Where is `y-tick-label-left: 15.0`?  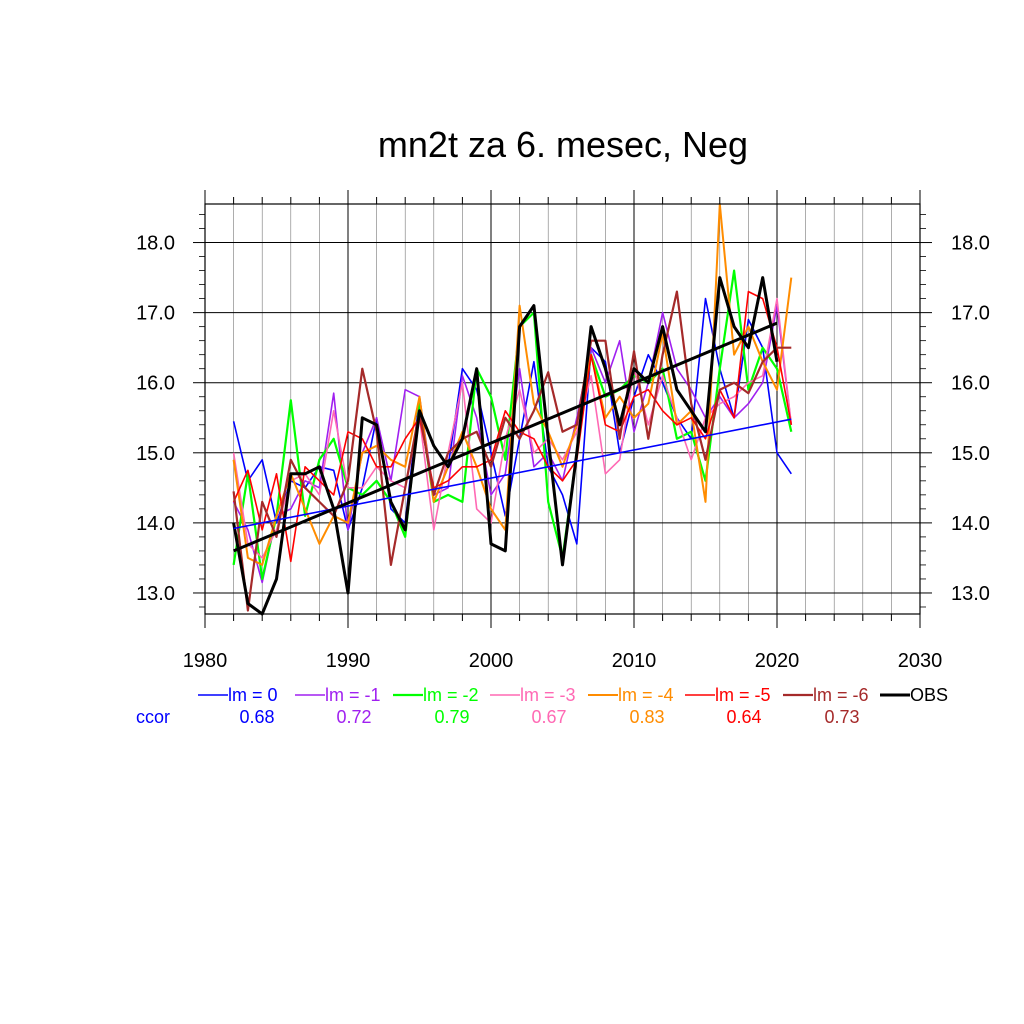
y-tick-label-left: 15.0 is located at coordinates (155, 454).